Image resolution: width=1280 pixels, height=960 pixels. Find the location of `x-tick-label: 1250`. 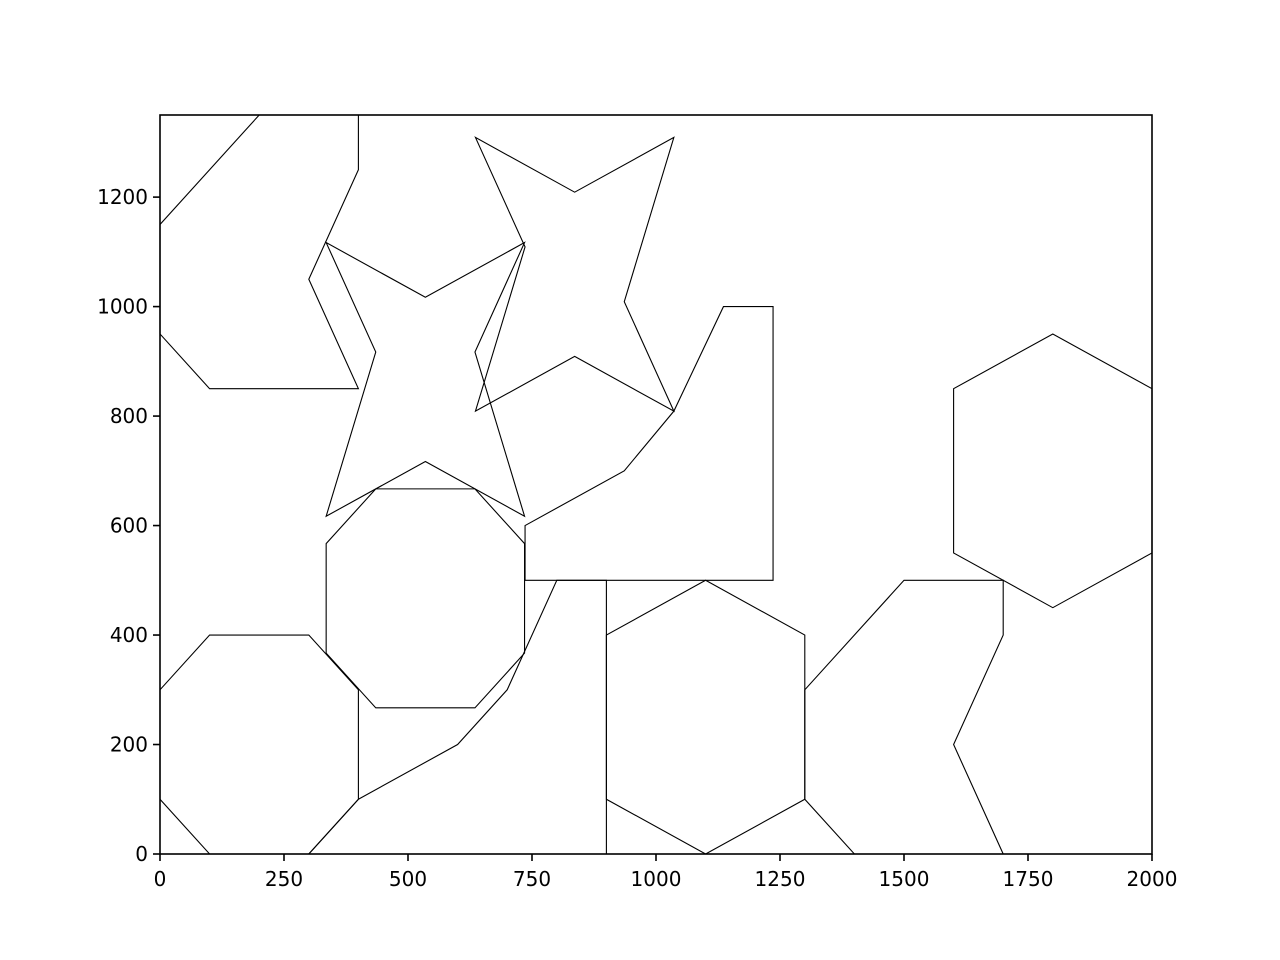

x-tick-label: 1250 is located at coordinates (780, 879).